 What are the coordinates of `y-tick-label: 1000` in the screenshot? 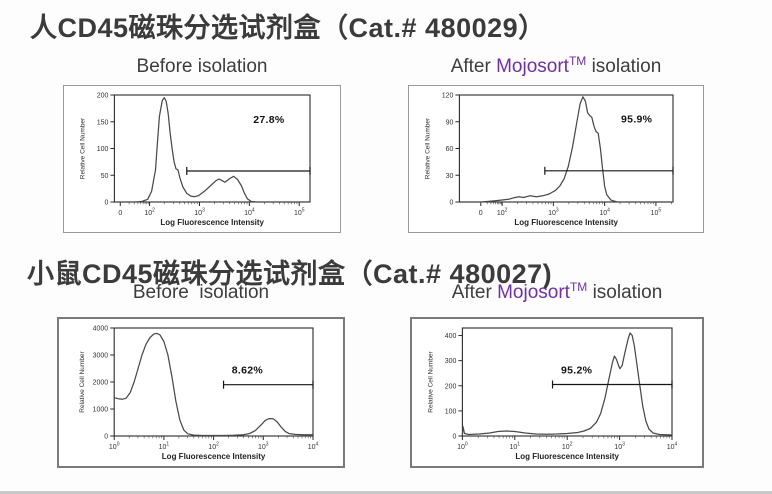 It's located at (101, 410).